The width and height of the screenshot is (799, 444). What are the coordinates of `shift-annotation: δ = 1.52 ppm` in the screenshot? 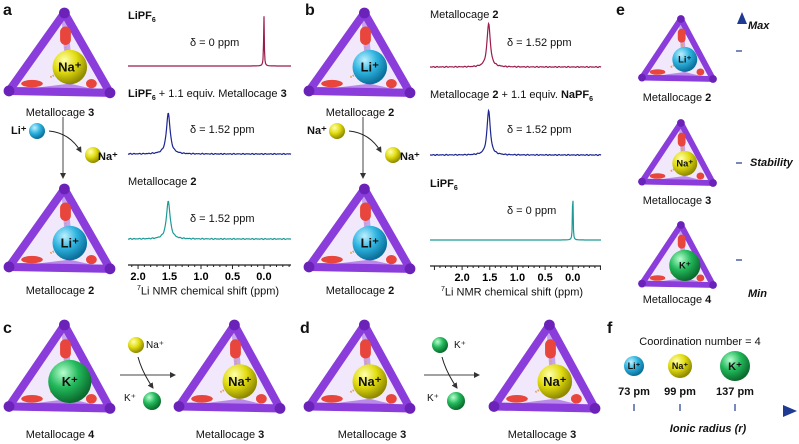 It's located at (539, 130).